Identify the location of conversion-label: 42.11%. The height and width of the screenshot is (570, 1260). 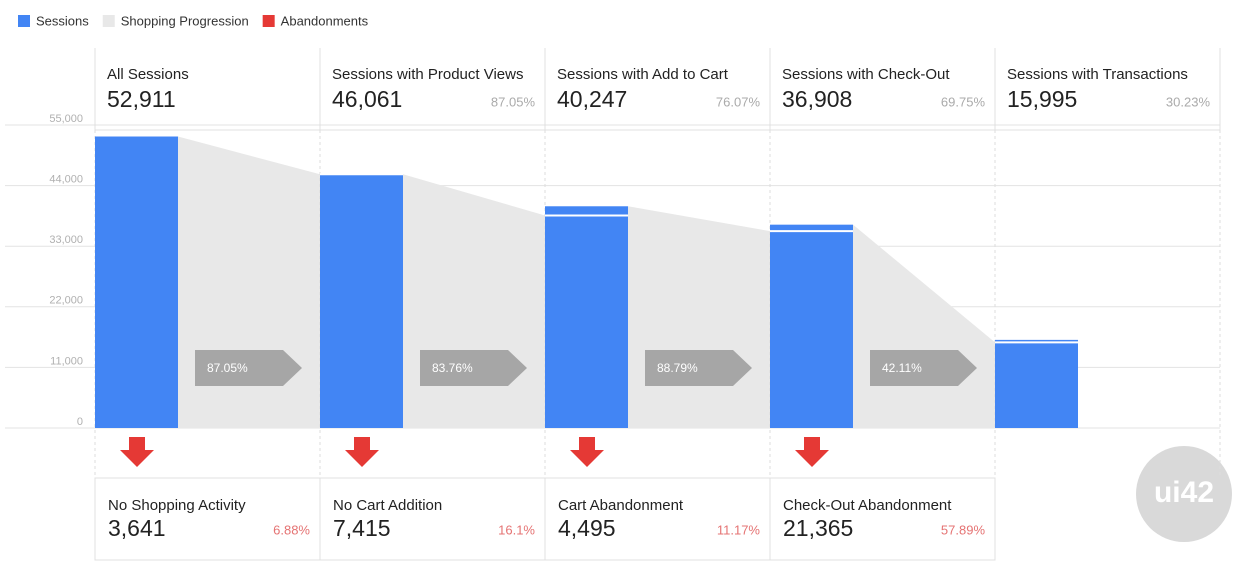
(902, 368).